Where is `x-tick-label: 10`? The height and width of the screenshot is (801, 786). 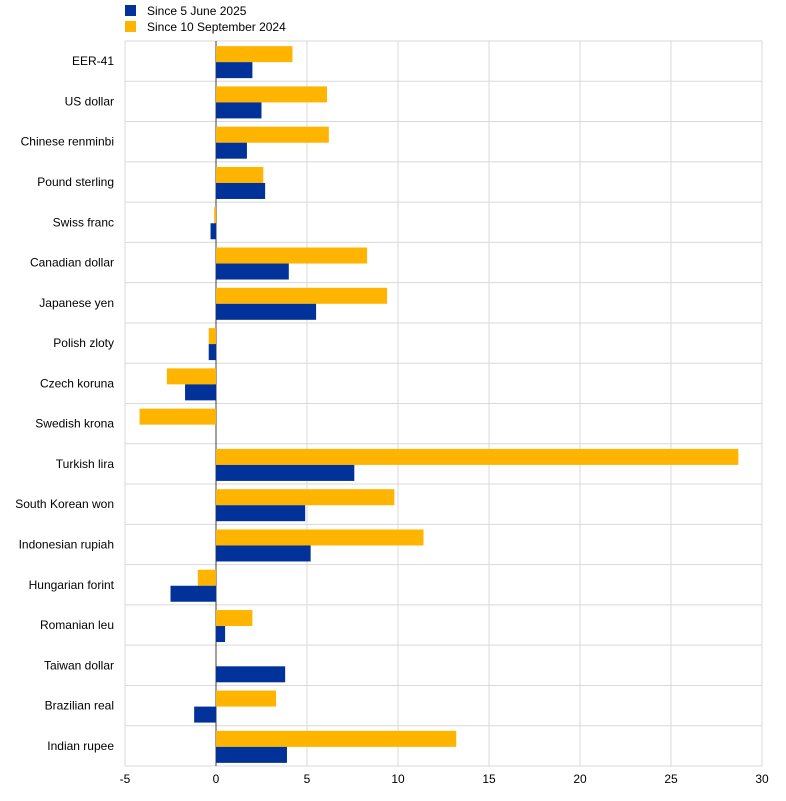 x-tick-label: 10 is located at coordinates (398, 779).